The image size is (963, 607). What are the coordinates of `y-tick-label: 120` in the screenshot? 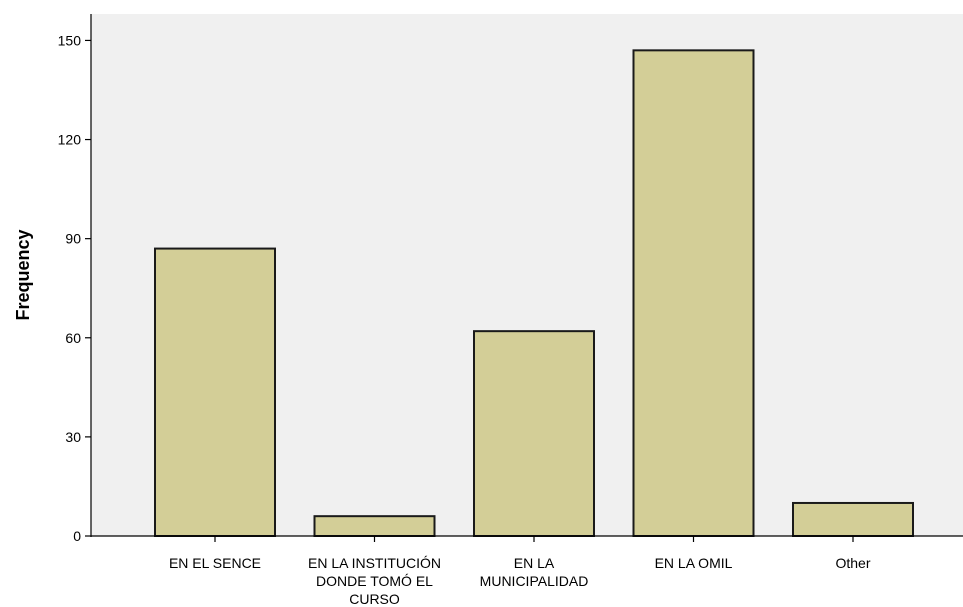 It's located at (70, 140).